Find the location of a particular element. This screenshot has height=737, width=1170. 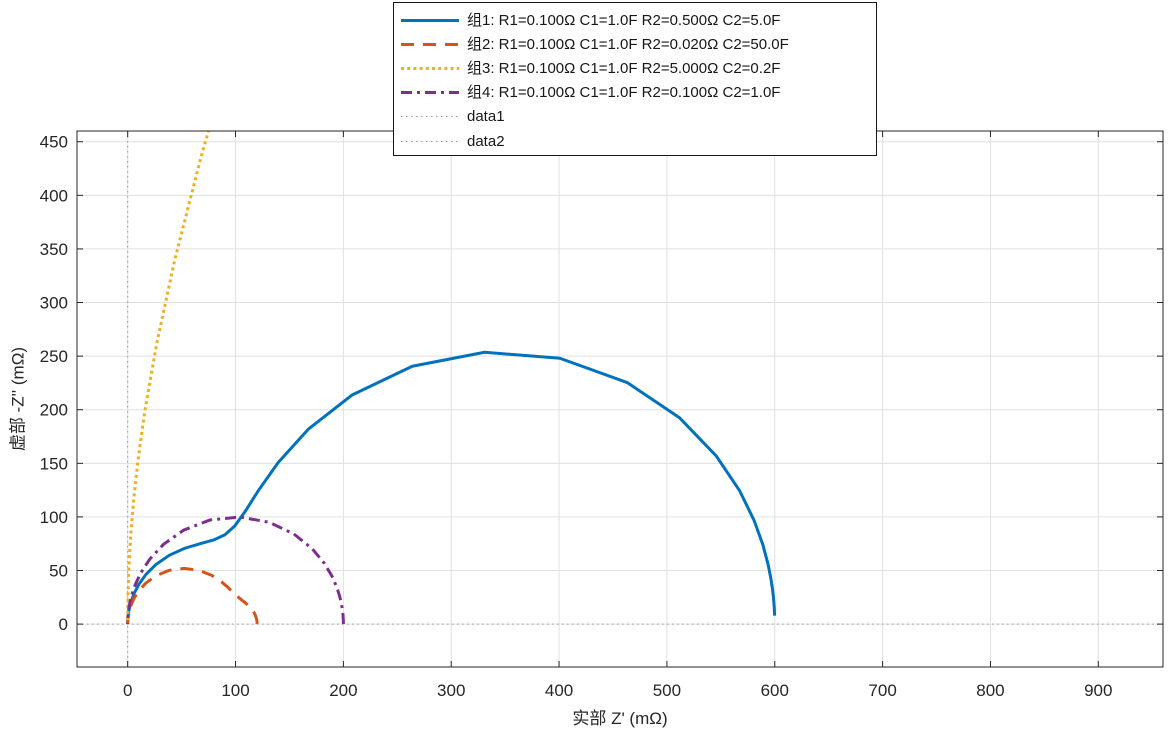

x-tick-label: 600 is located at coordinates (775, 690).